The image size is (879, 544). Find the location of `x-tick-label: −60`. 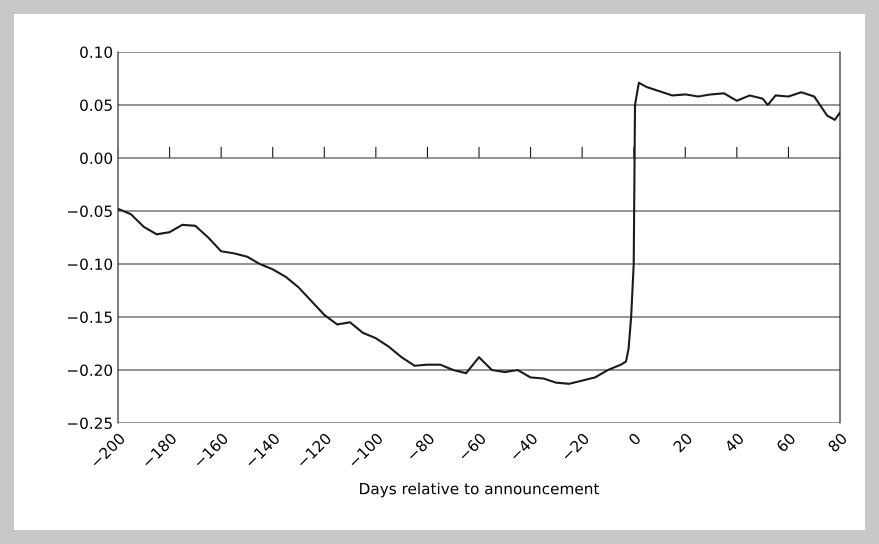

x-tick-label: −60 is located at coordinates (472, 447).